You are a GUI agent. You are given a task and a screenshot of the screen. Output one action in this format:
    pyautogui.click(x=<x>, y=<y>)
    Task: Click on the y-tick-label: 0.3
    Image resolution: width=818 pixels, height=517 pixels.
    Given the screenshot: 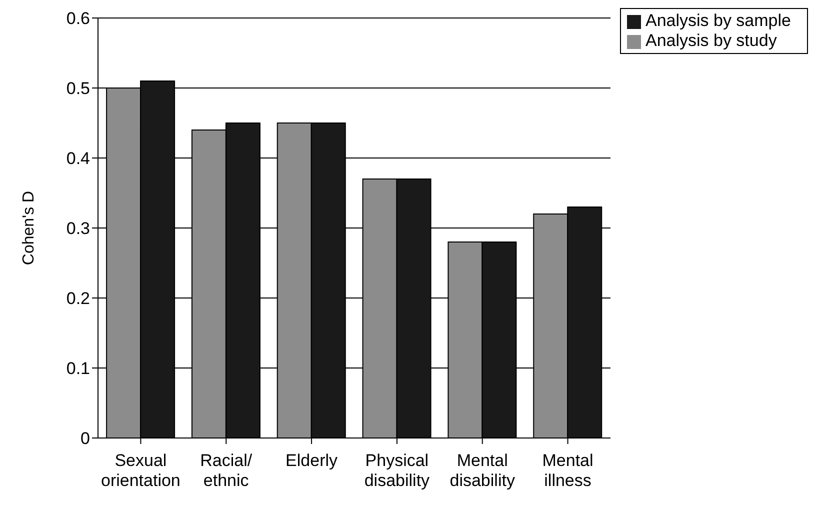 What is the action you would take?
    pyautogui.click(x=78, y=228)
    